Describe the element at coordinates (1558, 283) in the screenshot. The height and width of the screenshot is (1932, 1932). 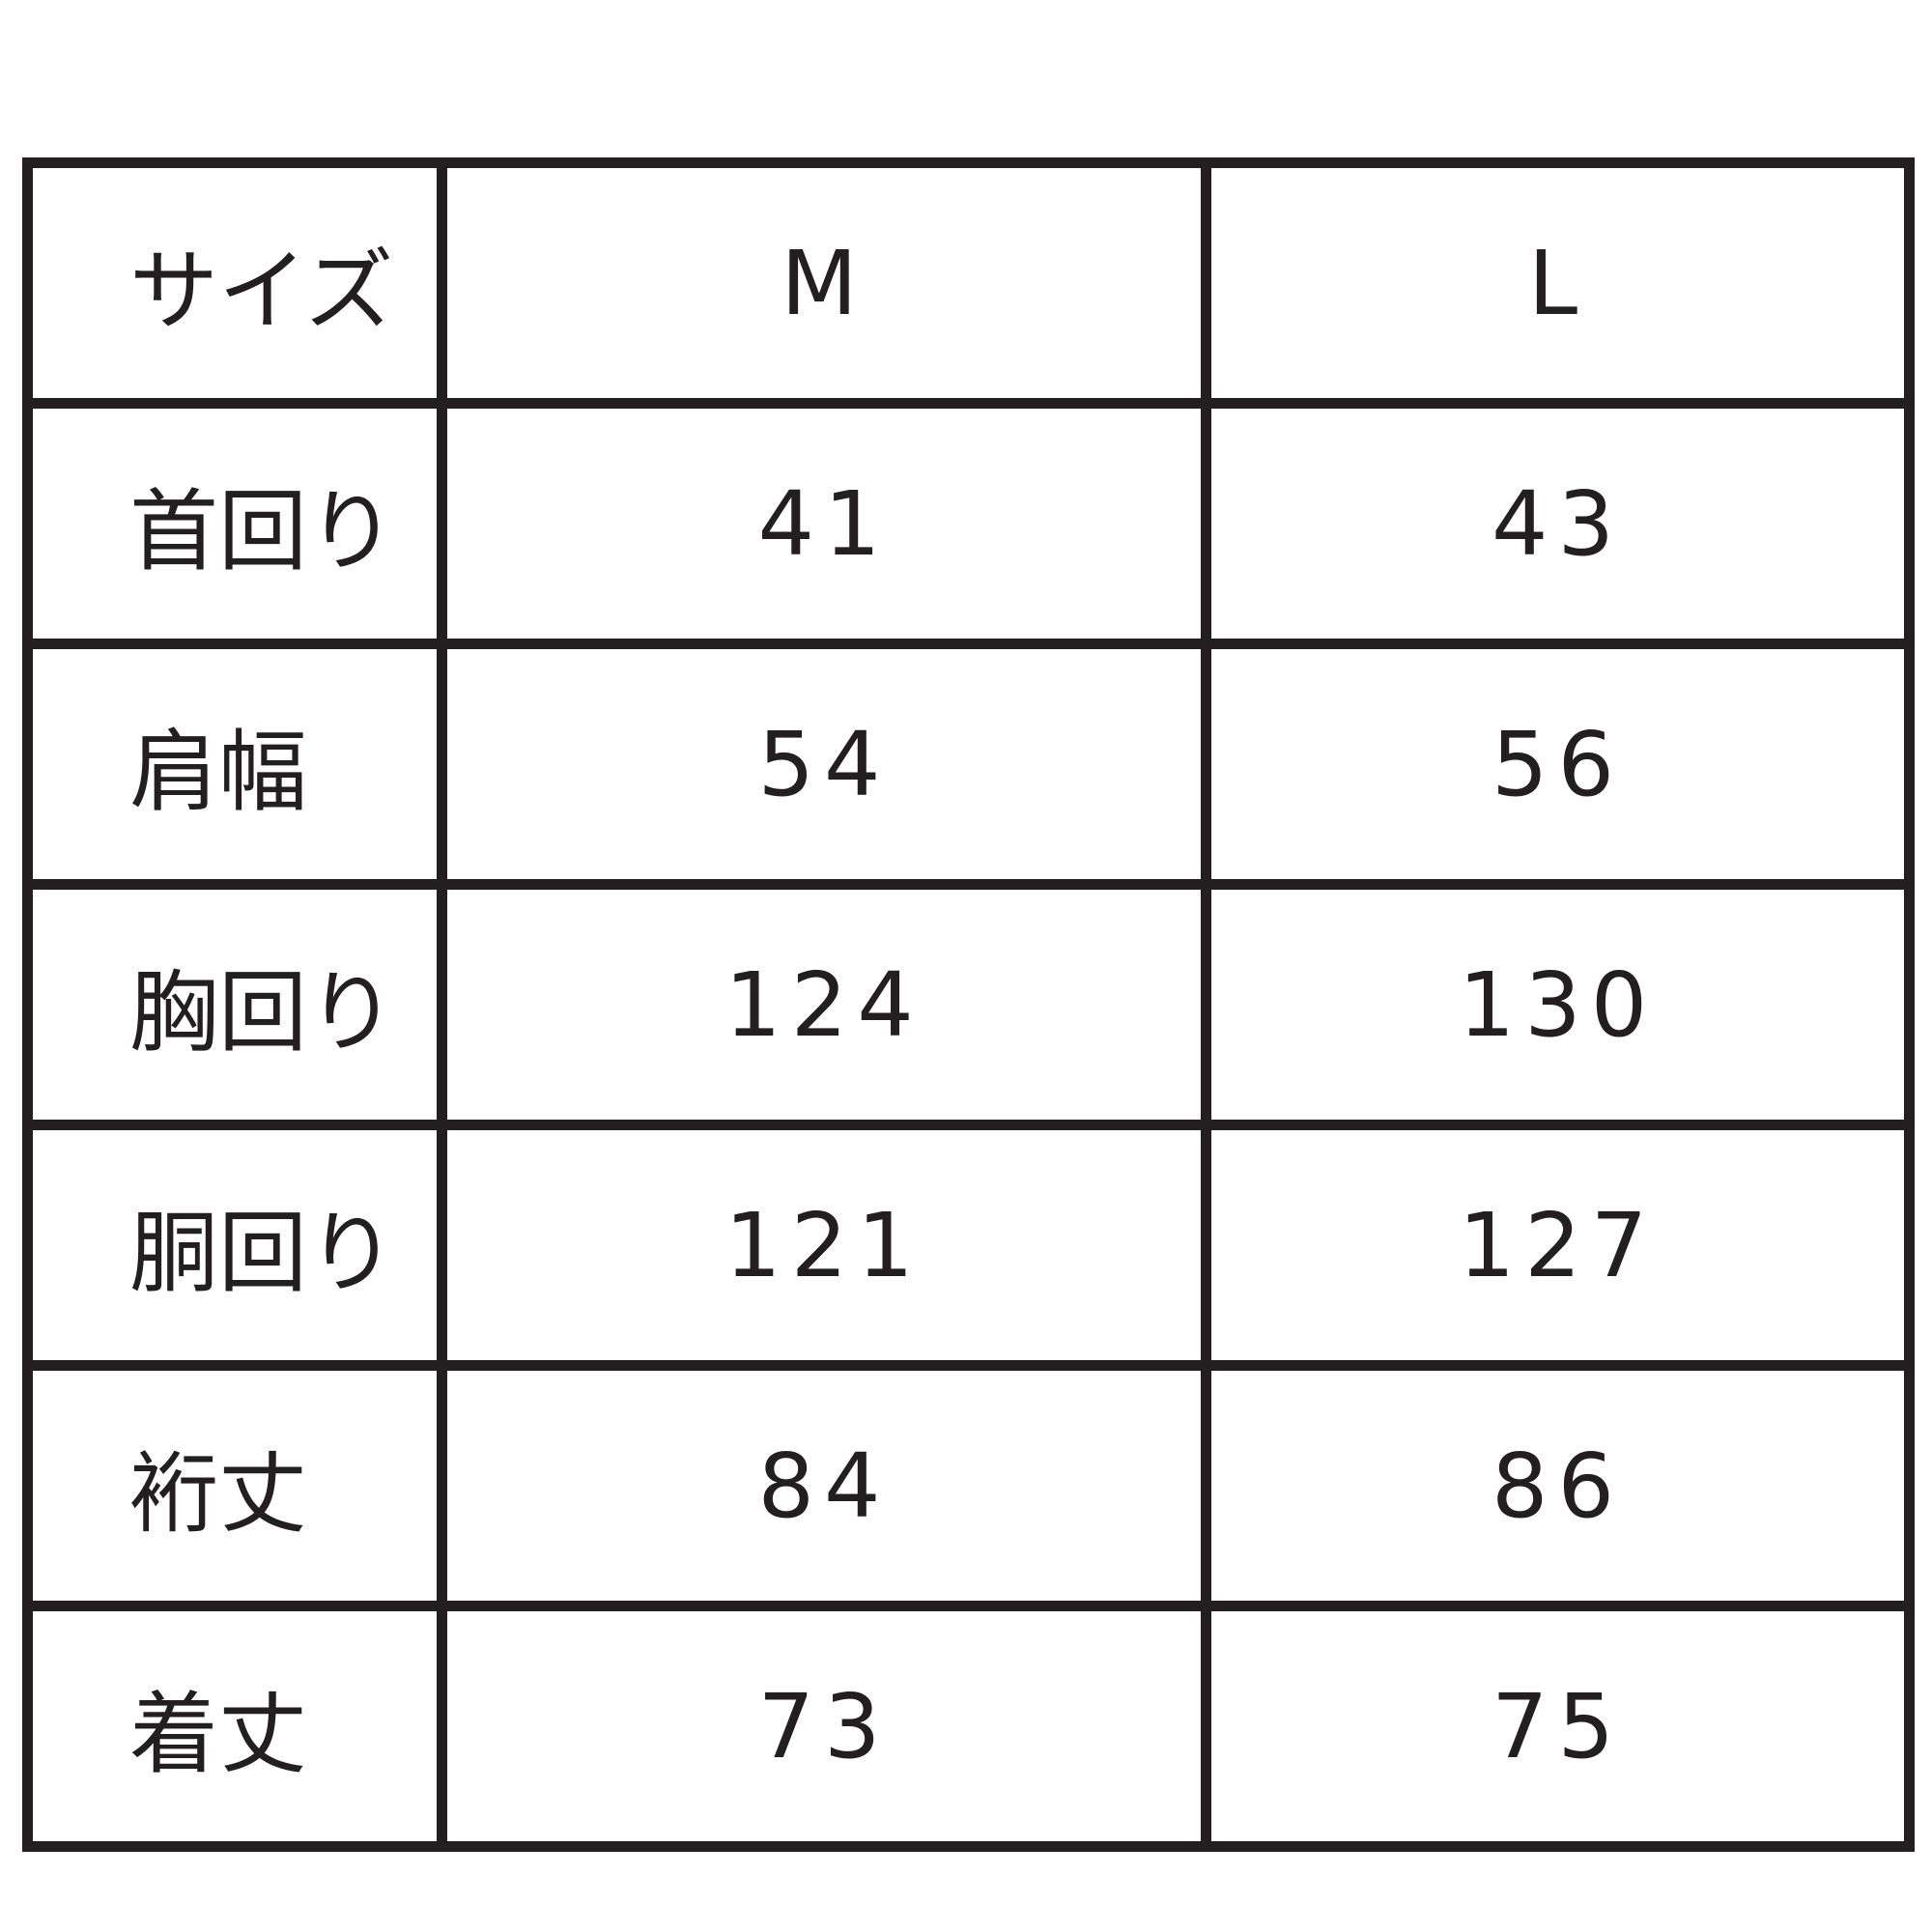
I see `header-size-l: L` at that location.